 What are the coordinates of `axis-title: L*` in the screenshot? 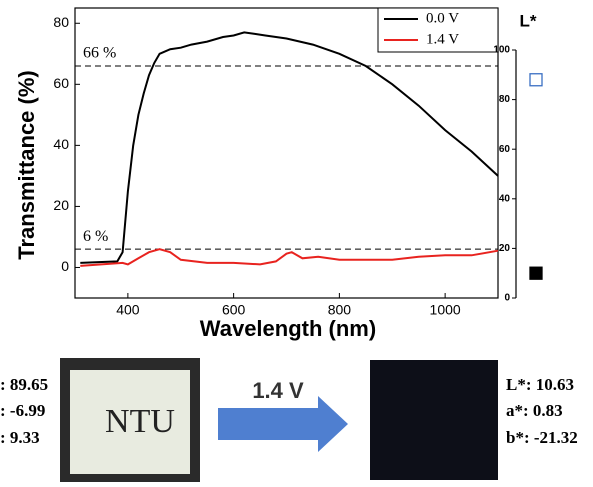 It's located at (528, 20).